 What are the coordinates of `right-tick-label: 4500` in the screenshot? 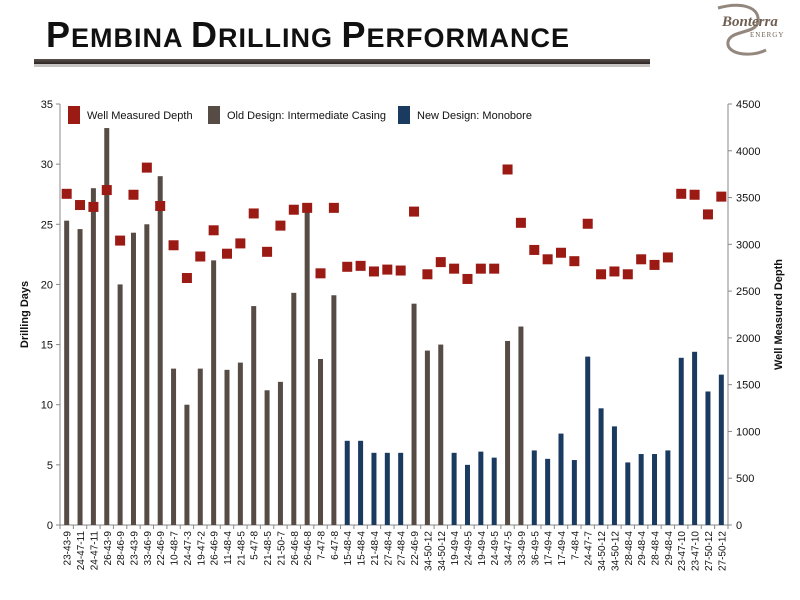 It's located at (748, 105).